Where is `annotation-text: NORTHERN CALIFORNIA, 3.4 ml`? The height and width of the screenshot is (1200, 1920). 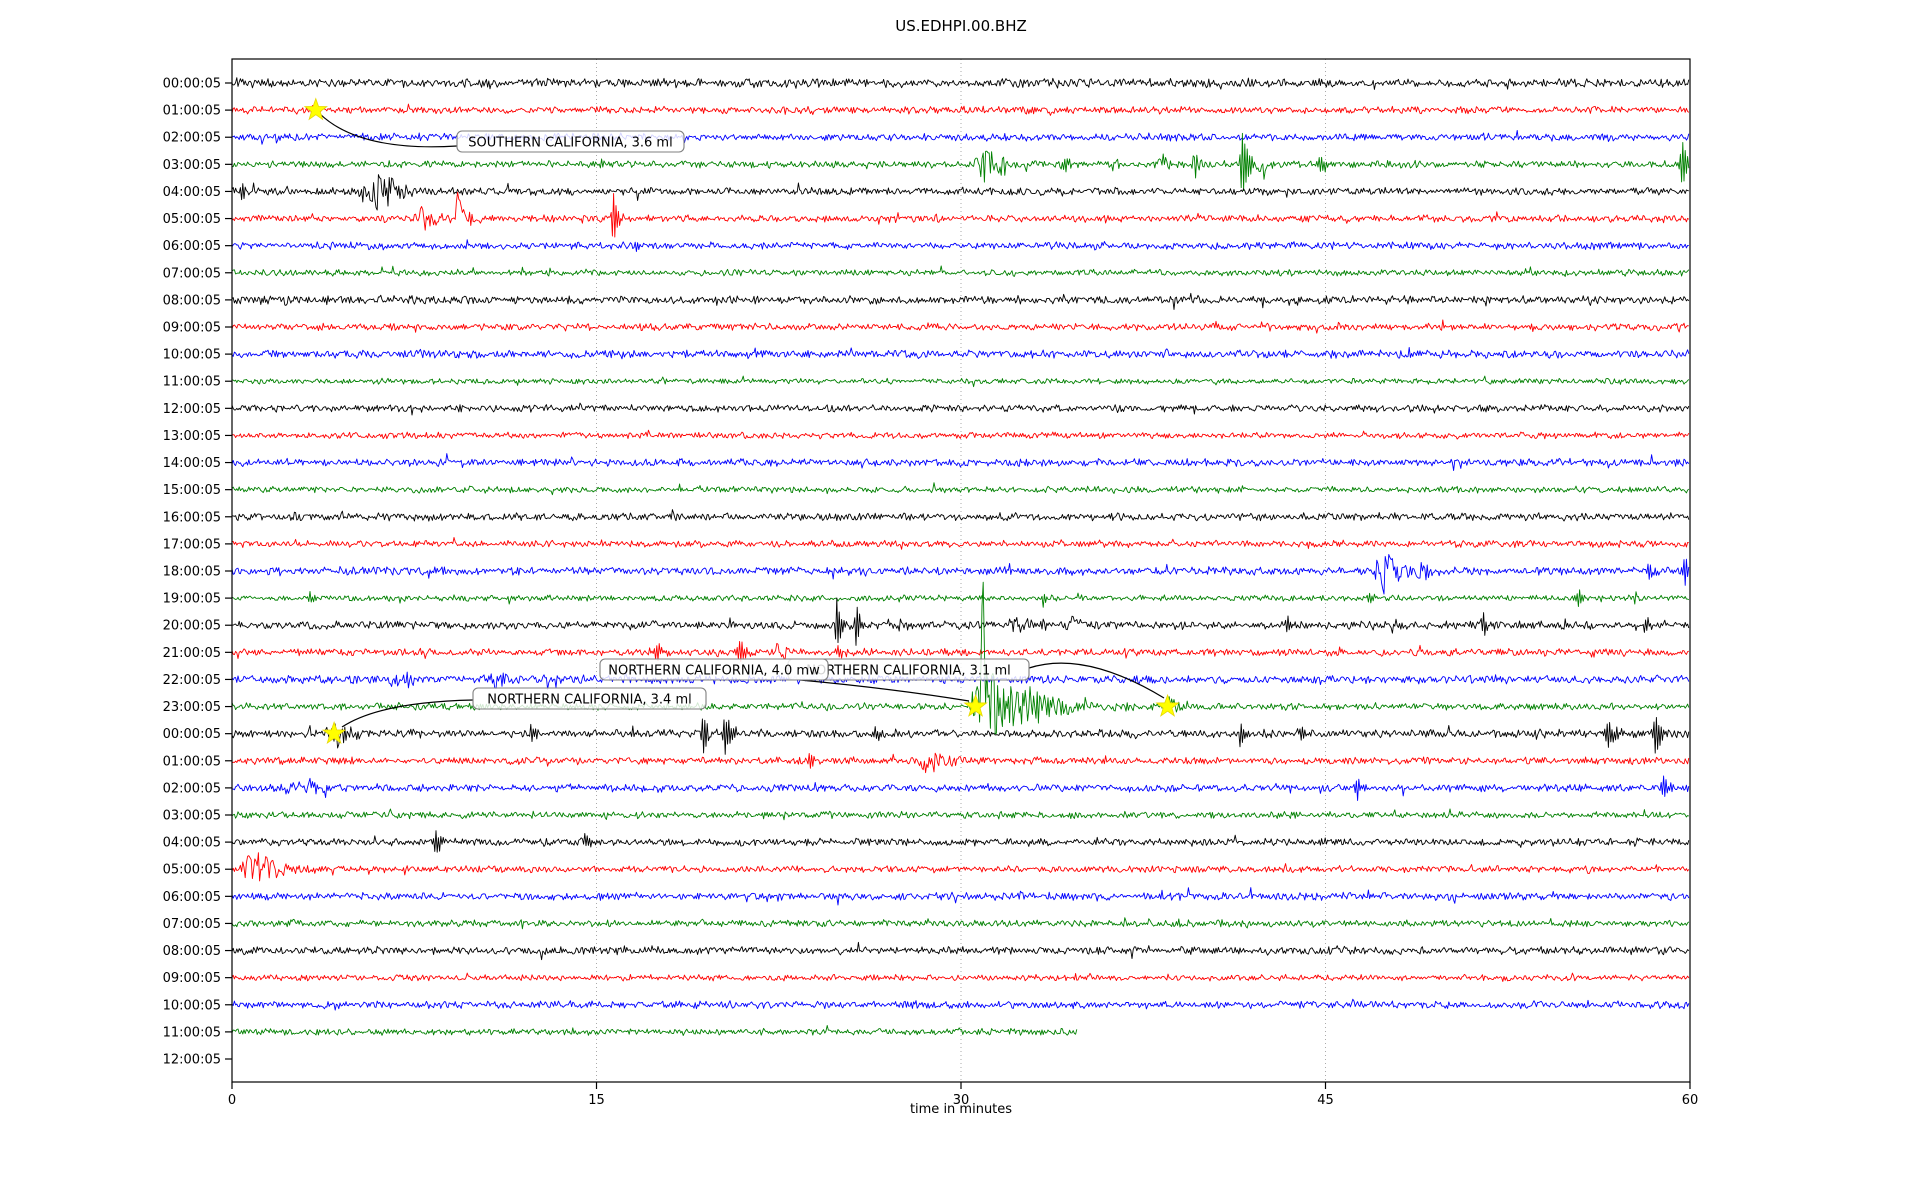
annotation-text: NORTHERN CALIFORNIA, 3.4 ml is located at coordinates (589, 700).